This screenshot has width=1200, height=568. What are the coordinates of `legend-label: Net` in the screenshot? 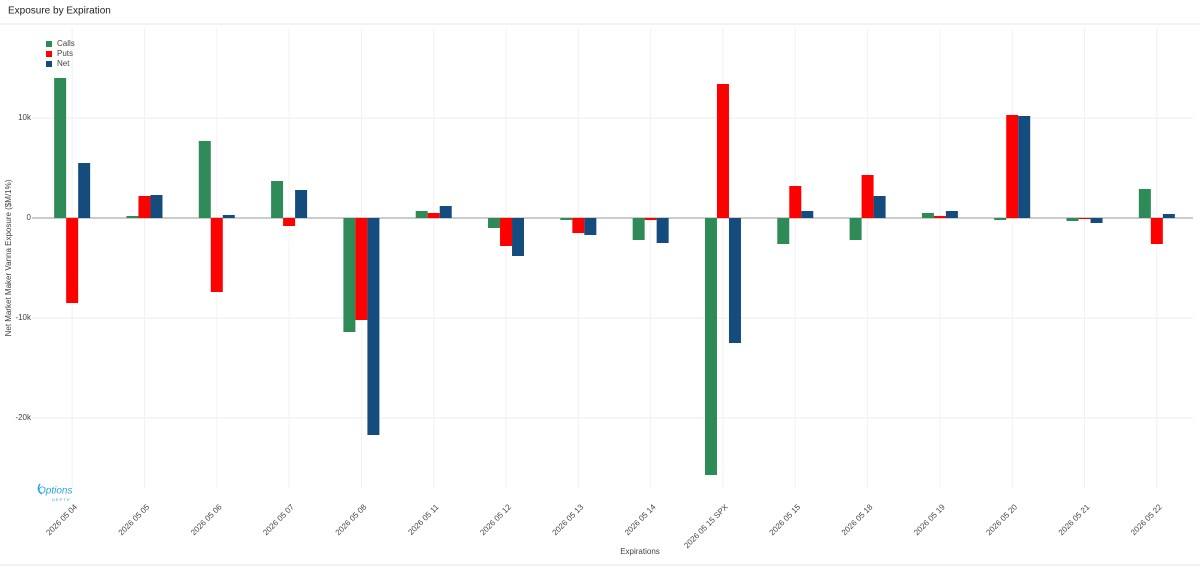 It's located at (63, 63).